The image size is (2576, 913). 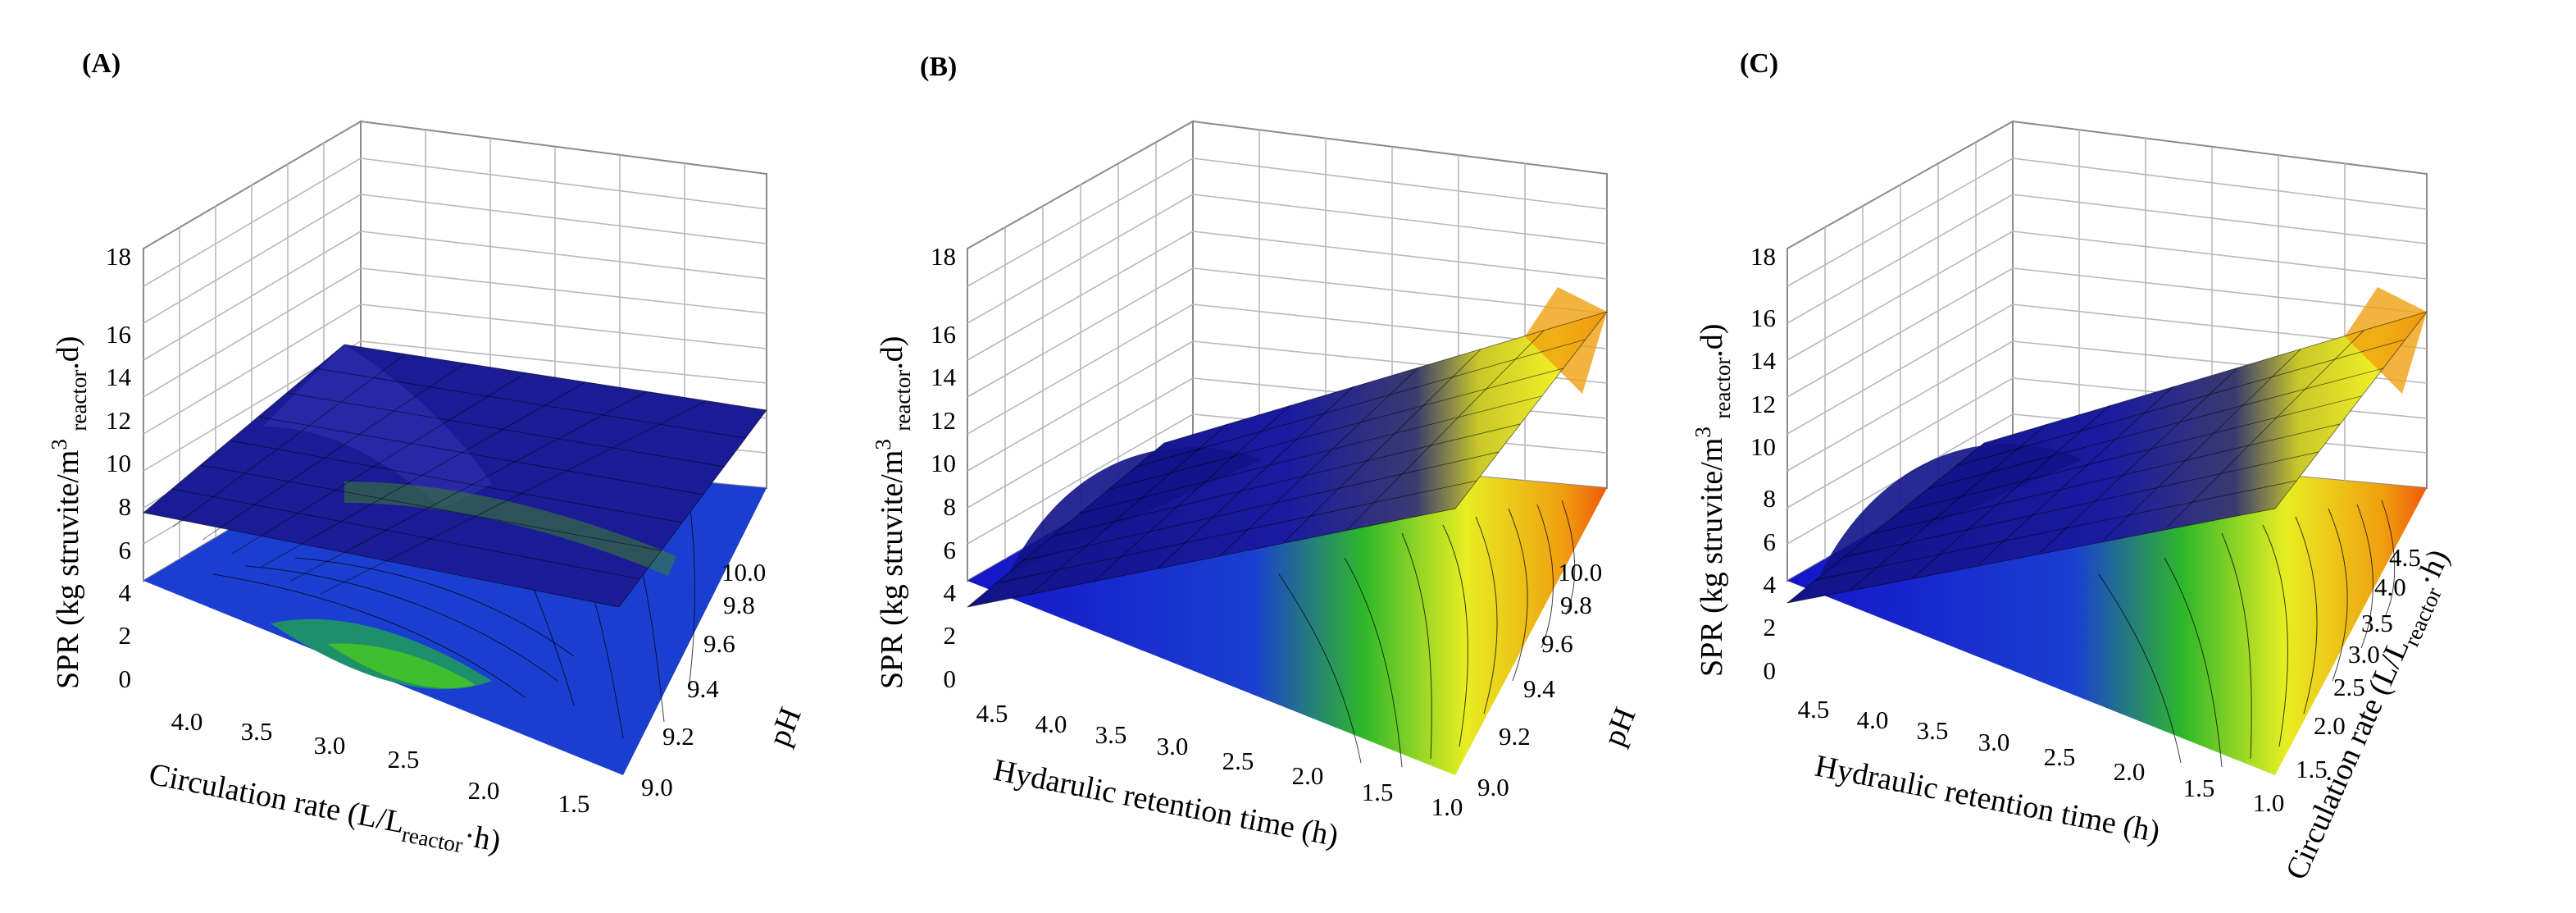 I want to click on panel-a-z-axis-title: SPR (kg struvite/m3 reactor.d), so click(x=69, y=512).